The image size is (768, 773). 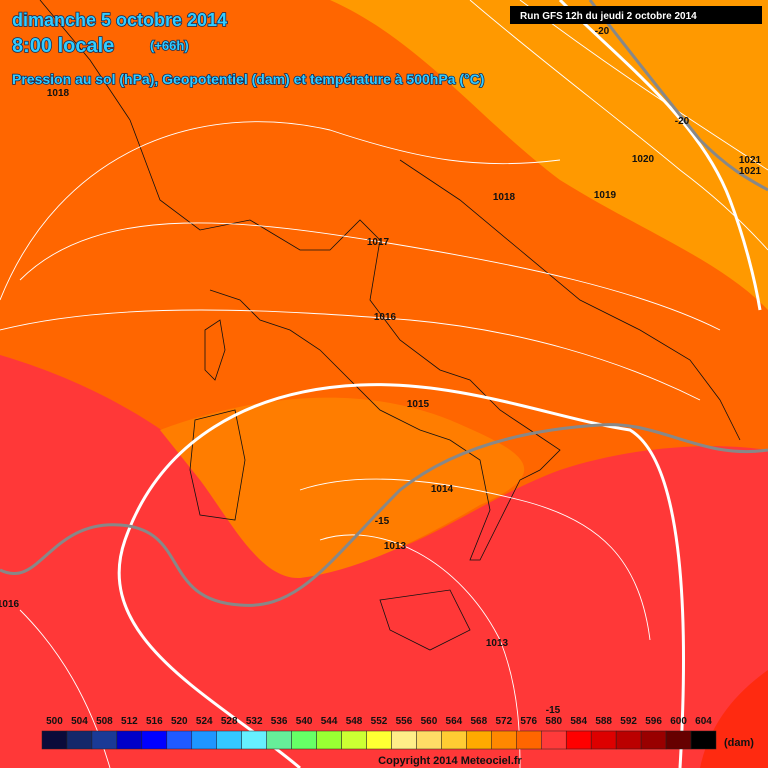 I want to click on legend-value: 588, so click(x=603, y=721).